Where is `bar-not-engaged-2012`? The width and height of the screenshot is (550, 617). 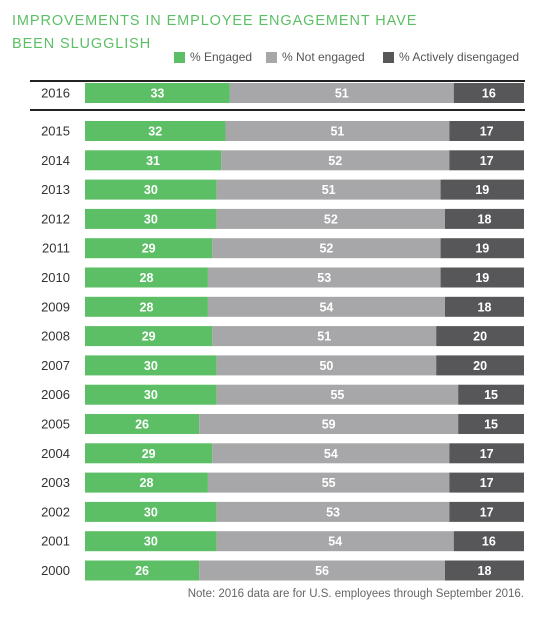
bar-not-engaged-2012 is located at coordinates (330, 218).